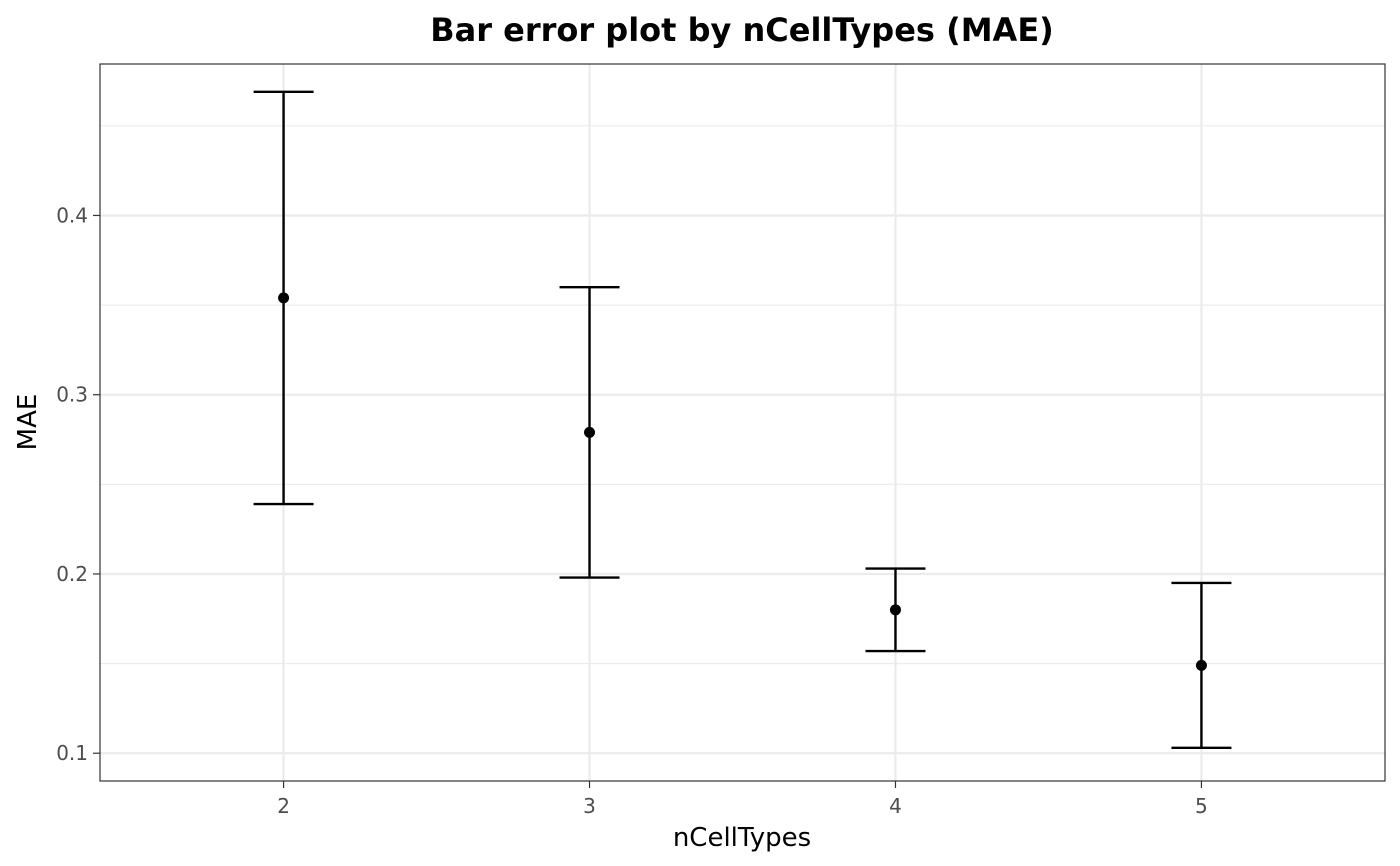 The width and height of the screenshot is (1400, 866). Describe the element at coordinates (72, 215) in the screenshot. I see `y-tick-label: 0.4` at that location.